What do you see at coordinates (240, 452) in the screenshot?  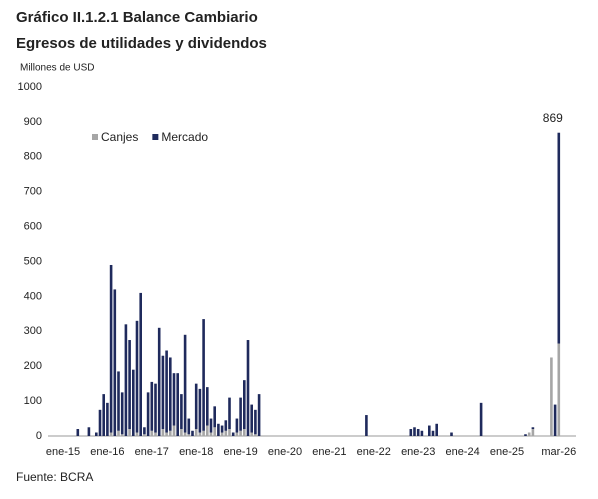 I see `x-tick-label: ene-19` at bounding box center [240, 452].